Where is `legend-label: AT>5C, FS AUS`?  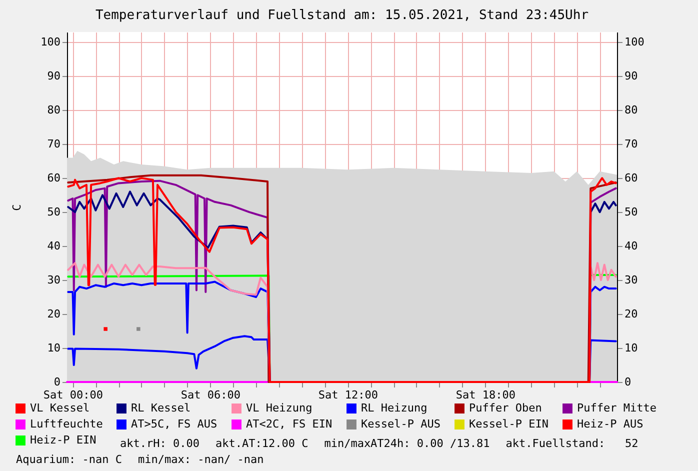
legend-label: AT>5C, FS AUS is located at coordinates (174, 424).